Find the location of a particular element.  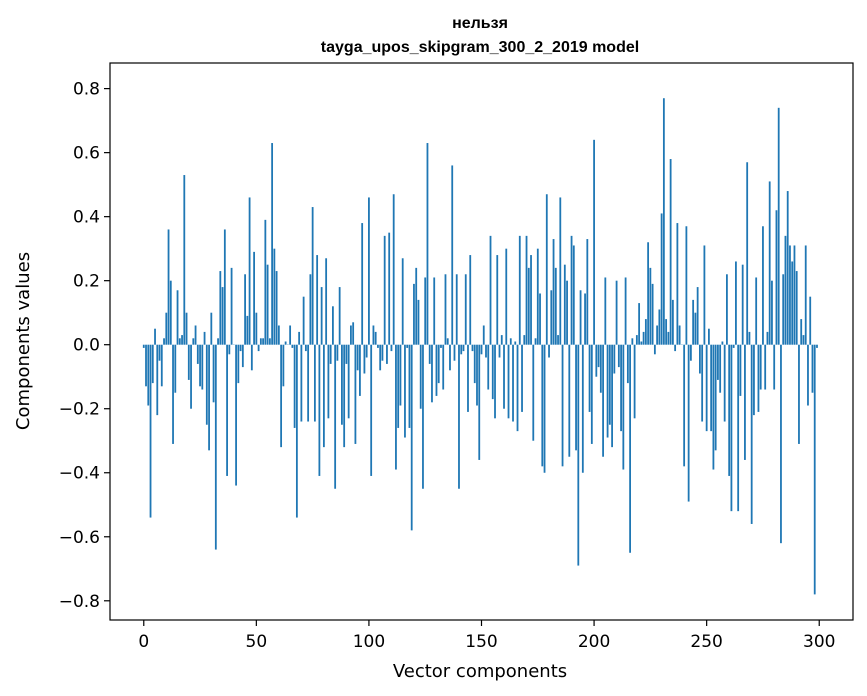

y-axis-ticks: −0.8 −0.6 −0.4 −0.2 0.0 0.2 0.4 0.6 0.8 is located at coordinates (84, 346).